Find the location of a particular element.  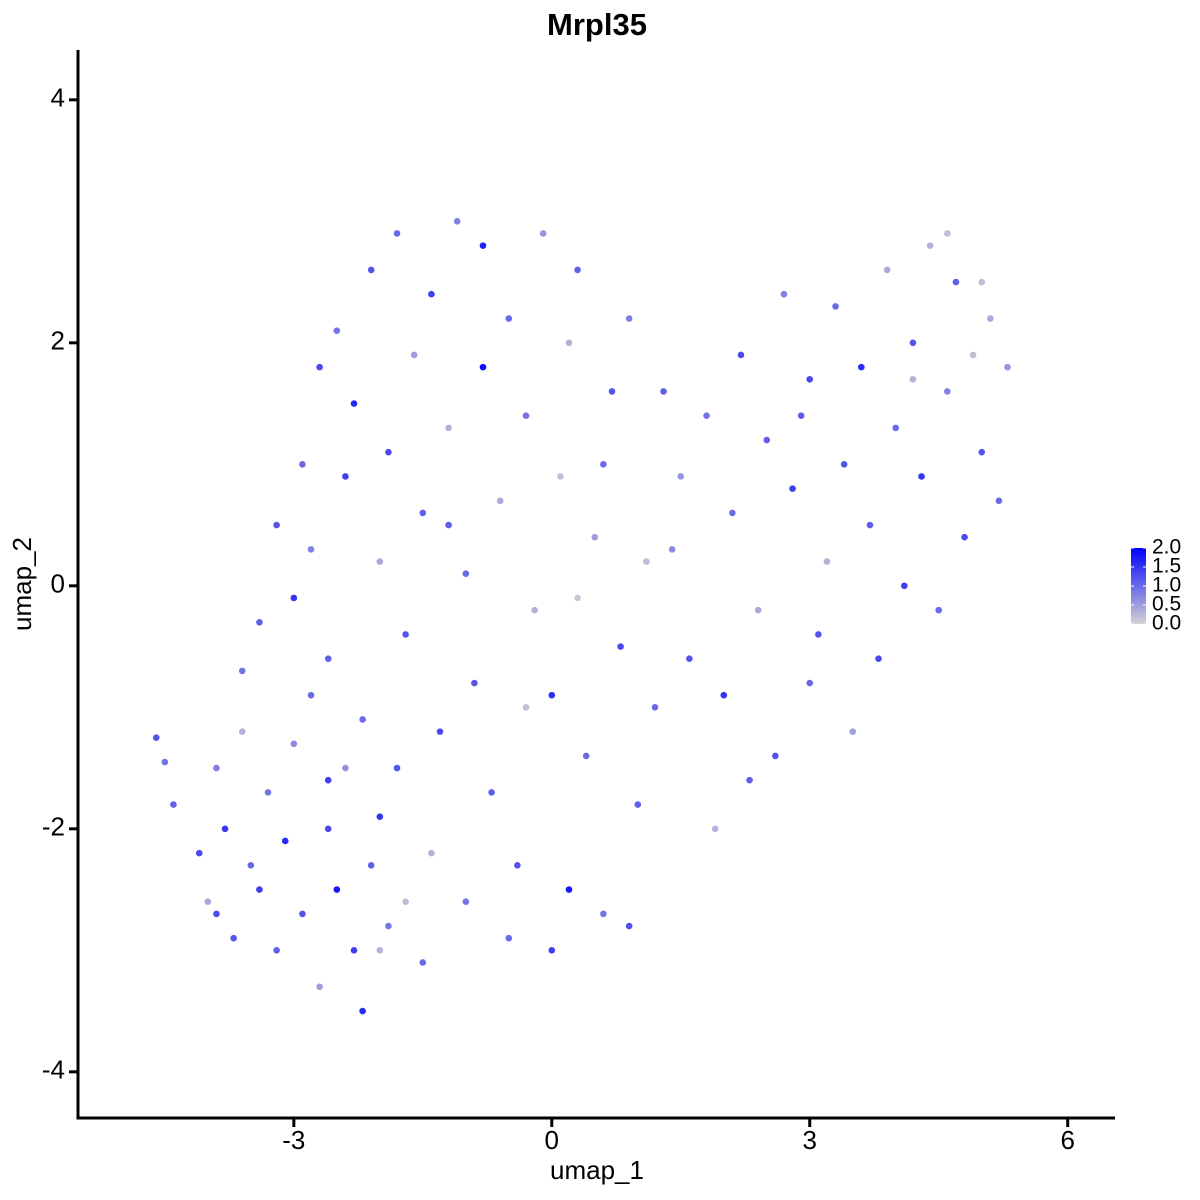

x-tick-label: 0 is located at coordinates (552, 1140).